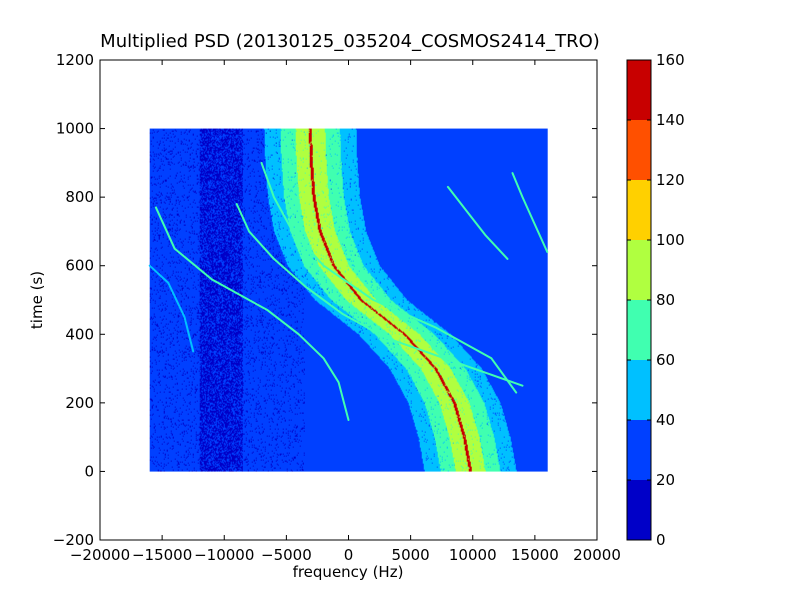 The width and height of the screenshot is (800, 604). What do you see at coordinates (224, 555) in the screenshot?
I see `x-tick-label: −10000` at bounding box center [224, 555].